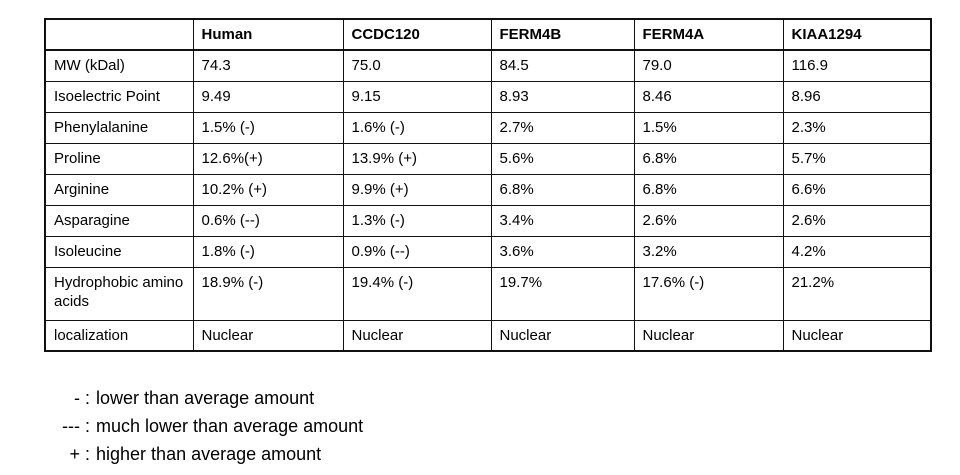 The image size is (960, 475). Describe the element at coordinates (417, 293) in the screenshot. I see `table-cell: 19.4% (-)` at that location.